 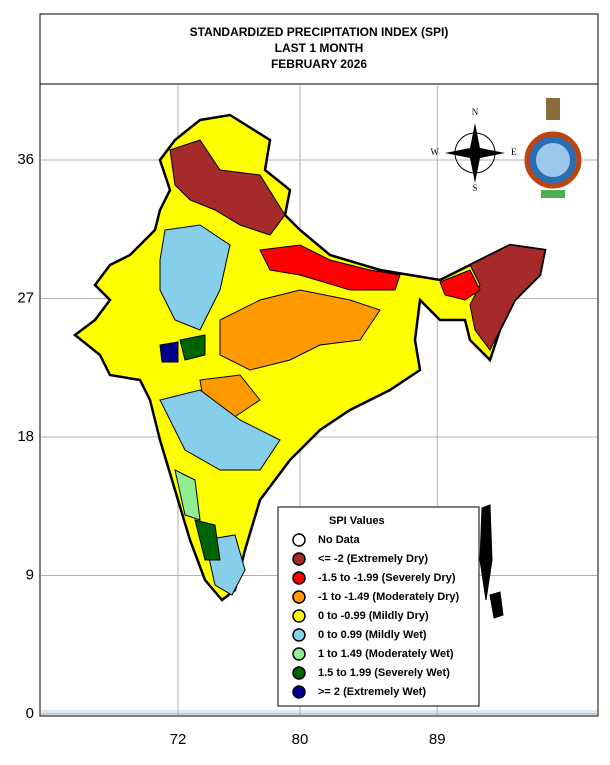 I want to click on legend-box, so click(x=378, y=606).